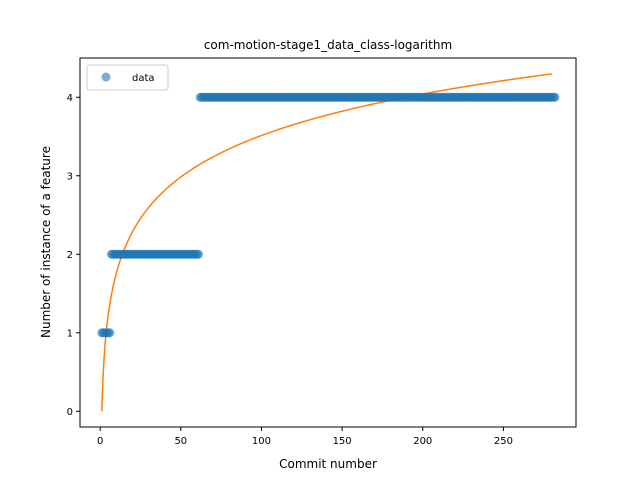 The image size is (640, 480). Describe the element at coordinates (503, 441) in the screenshot. I see `x-tick-label: 250` at that location.